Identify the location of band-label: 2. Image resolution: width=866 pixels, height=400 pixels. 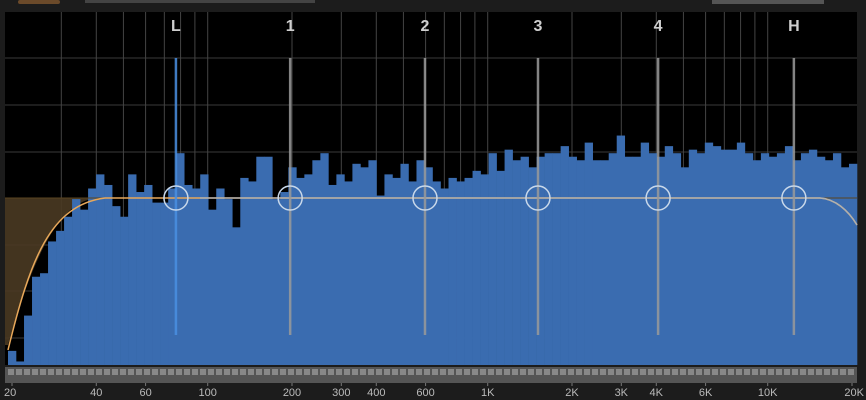
(425, 26).